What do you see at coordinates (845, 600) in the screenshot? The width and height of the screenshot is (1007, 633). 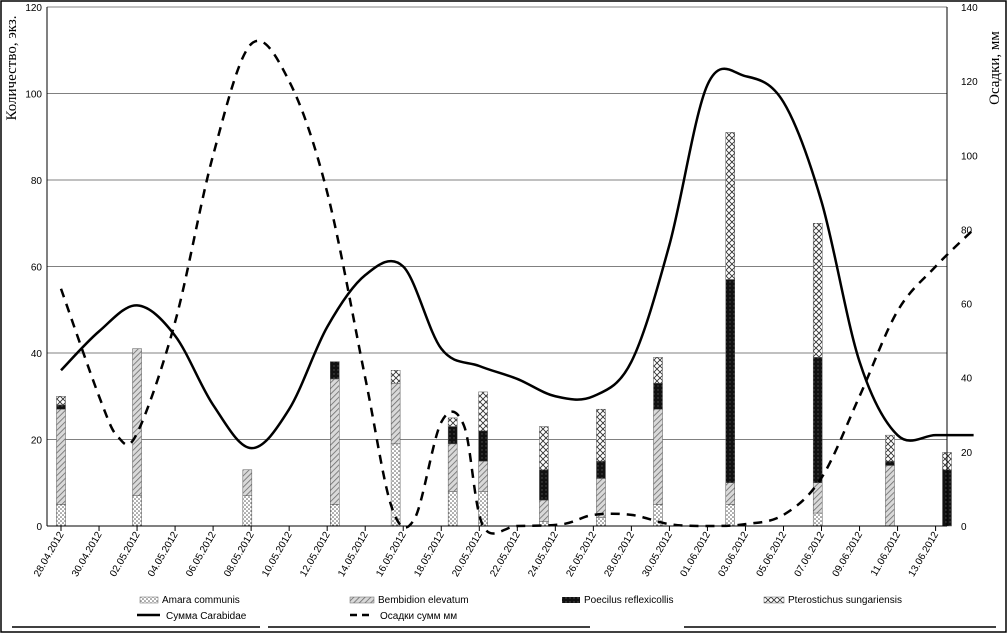 I see `legend-label-pterostichus: Pterostichus sungariensis` at bounding box center [845, 600].